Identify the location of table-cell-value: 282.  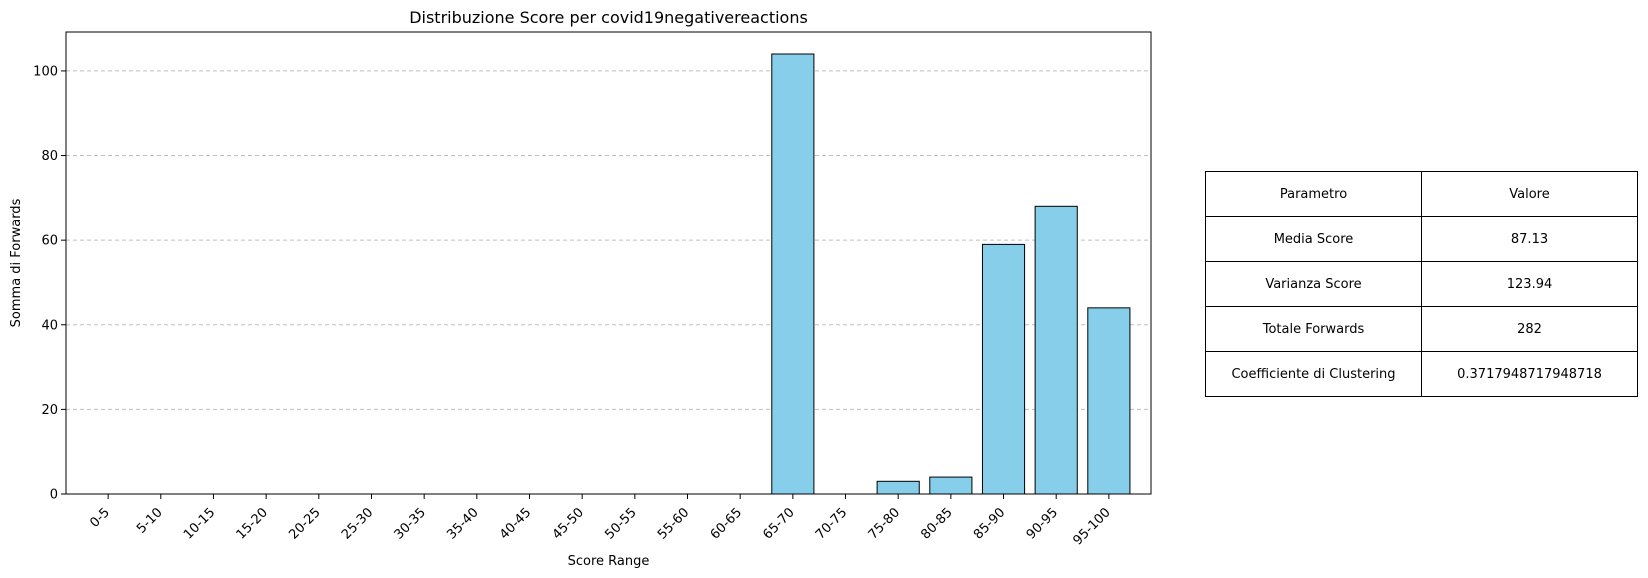
(1529, 329).